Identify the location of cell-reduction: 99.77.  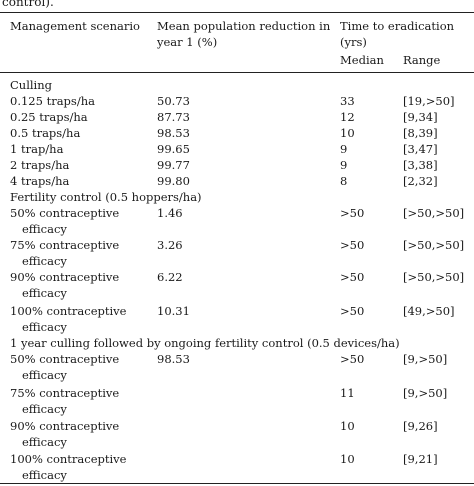
(173, 165).